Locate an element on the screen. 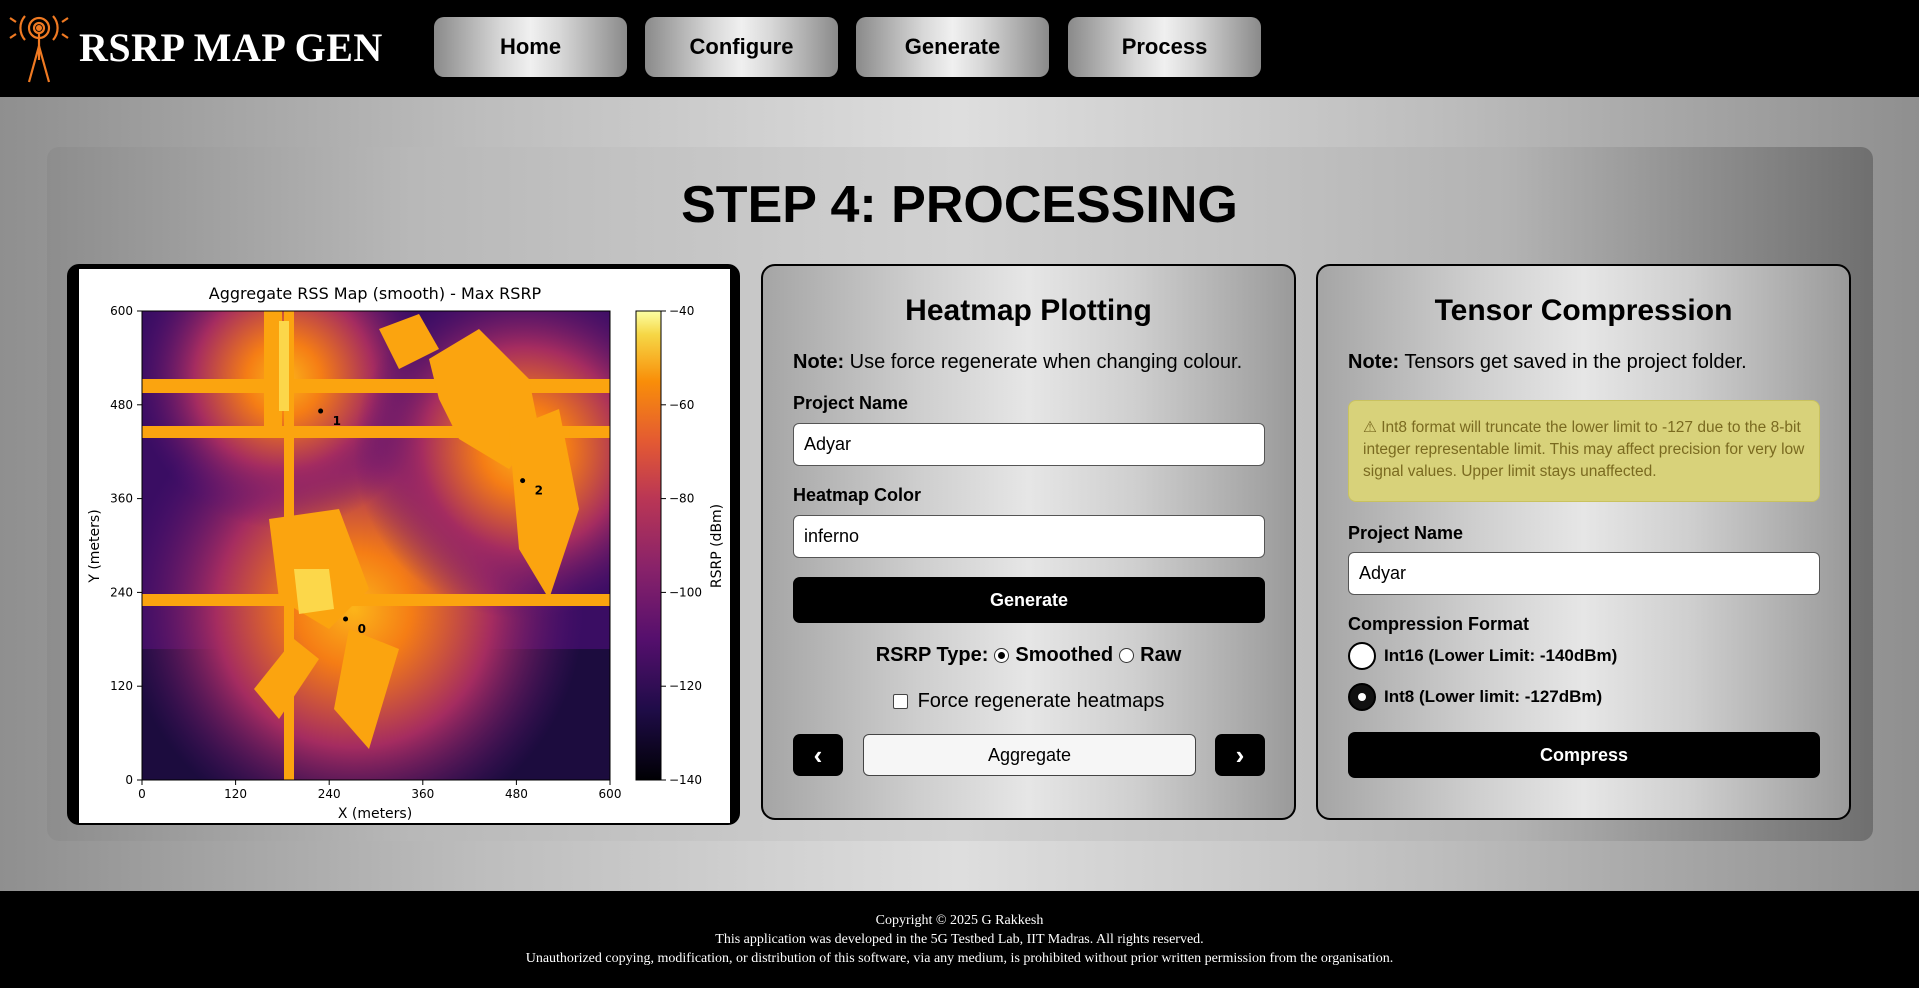 The height and width of the screenshot is (988, 1919). tensor-note-label: Note: is located at coordinates (1374, 362).